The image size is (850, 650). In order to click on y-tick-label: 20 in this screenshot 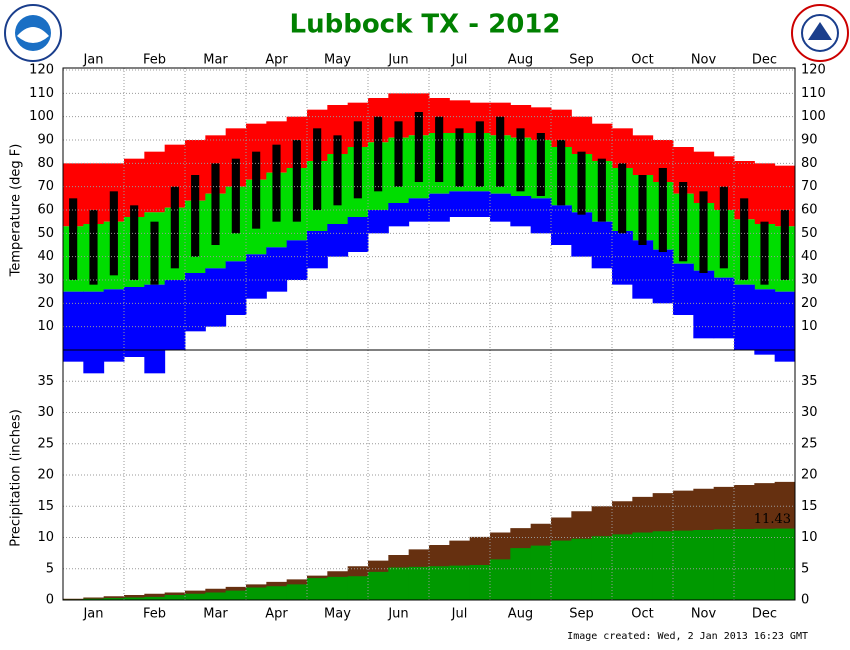, I will do `click(45, 475)`.